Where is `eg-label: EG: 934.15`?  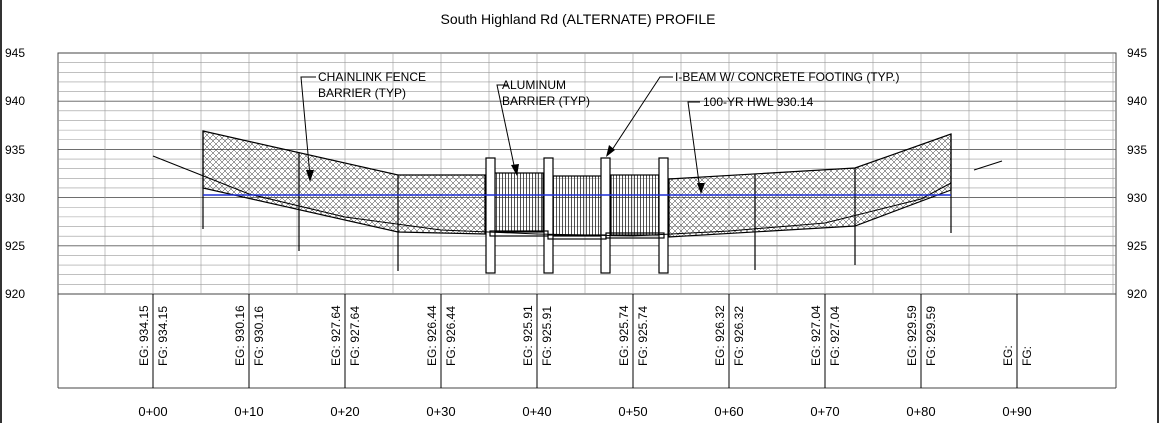 eg-label: EG: 934.15 is located at coordinates (144, 335).